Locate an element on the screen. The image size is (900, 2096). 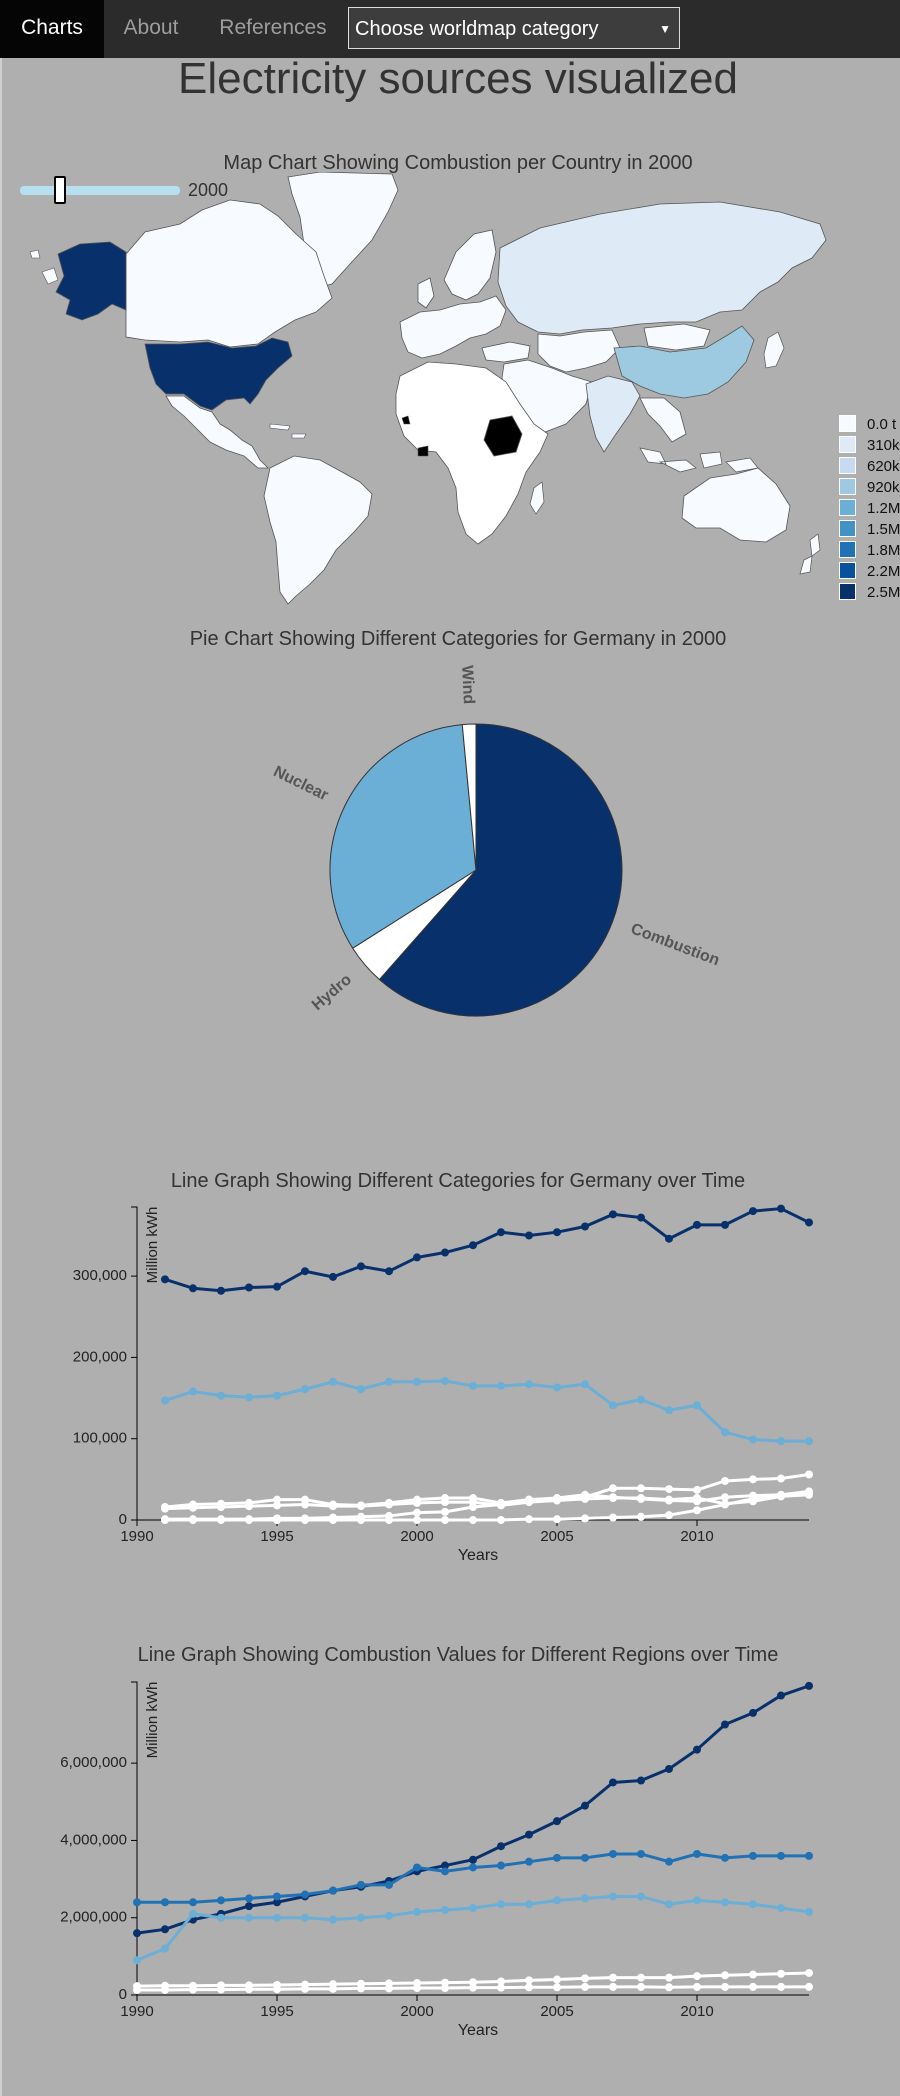
year-slider is located at coordinates (100, 190).